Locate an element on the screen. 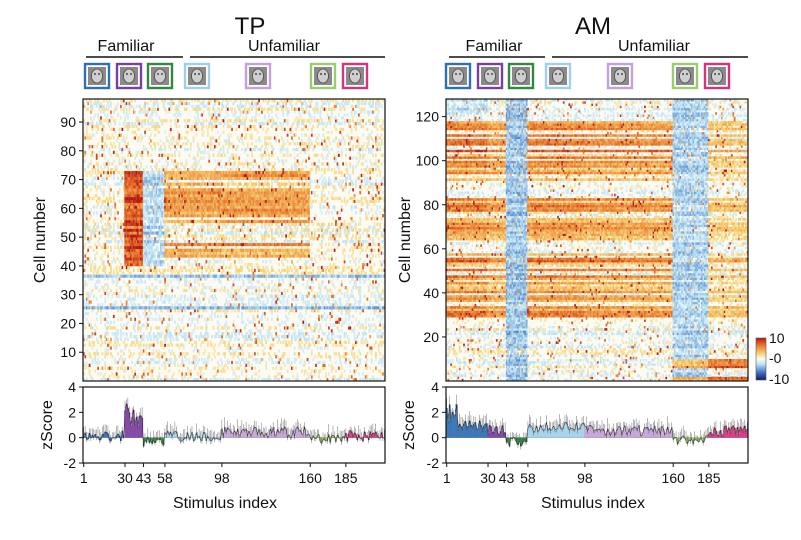 The image size is (801, 540). tp-zscore-plot is located at coordinates (234, 422).